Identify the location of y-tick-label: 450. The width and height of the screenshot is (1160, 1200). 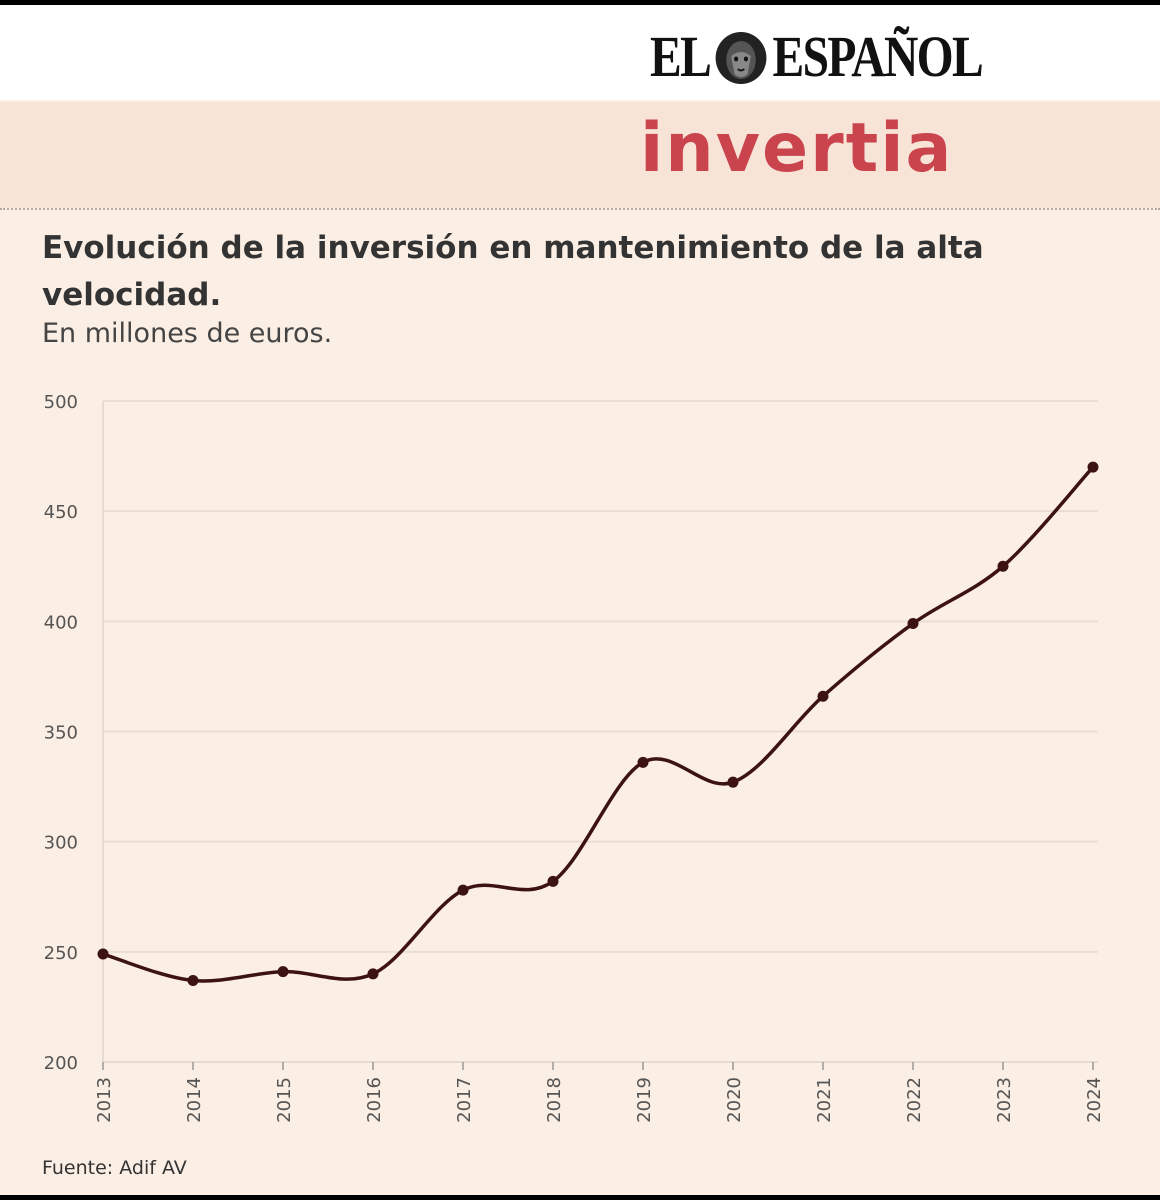
(61, 512).